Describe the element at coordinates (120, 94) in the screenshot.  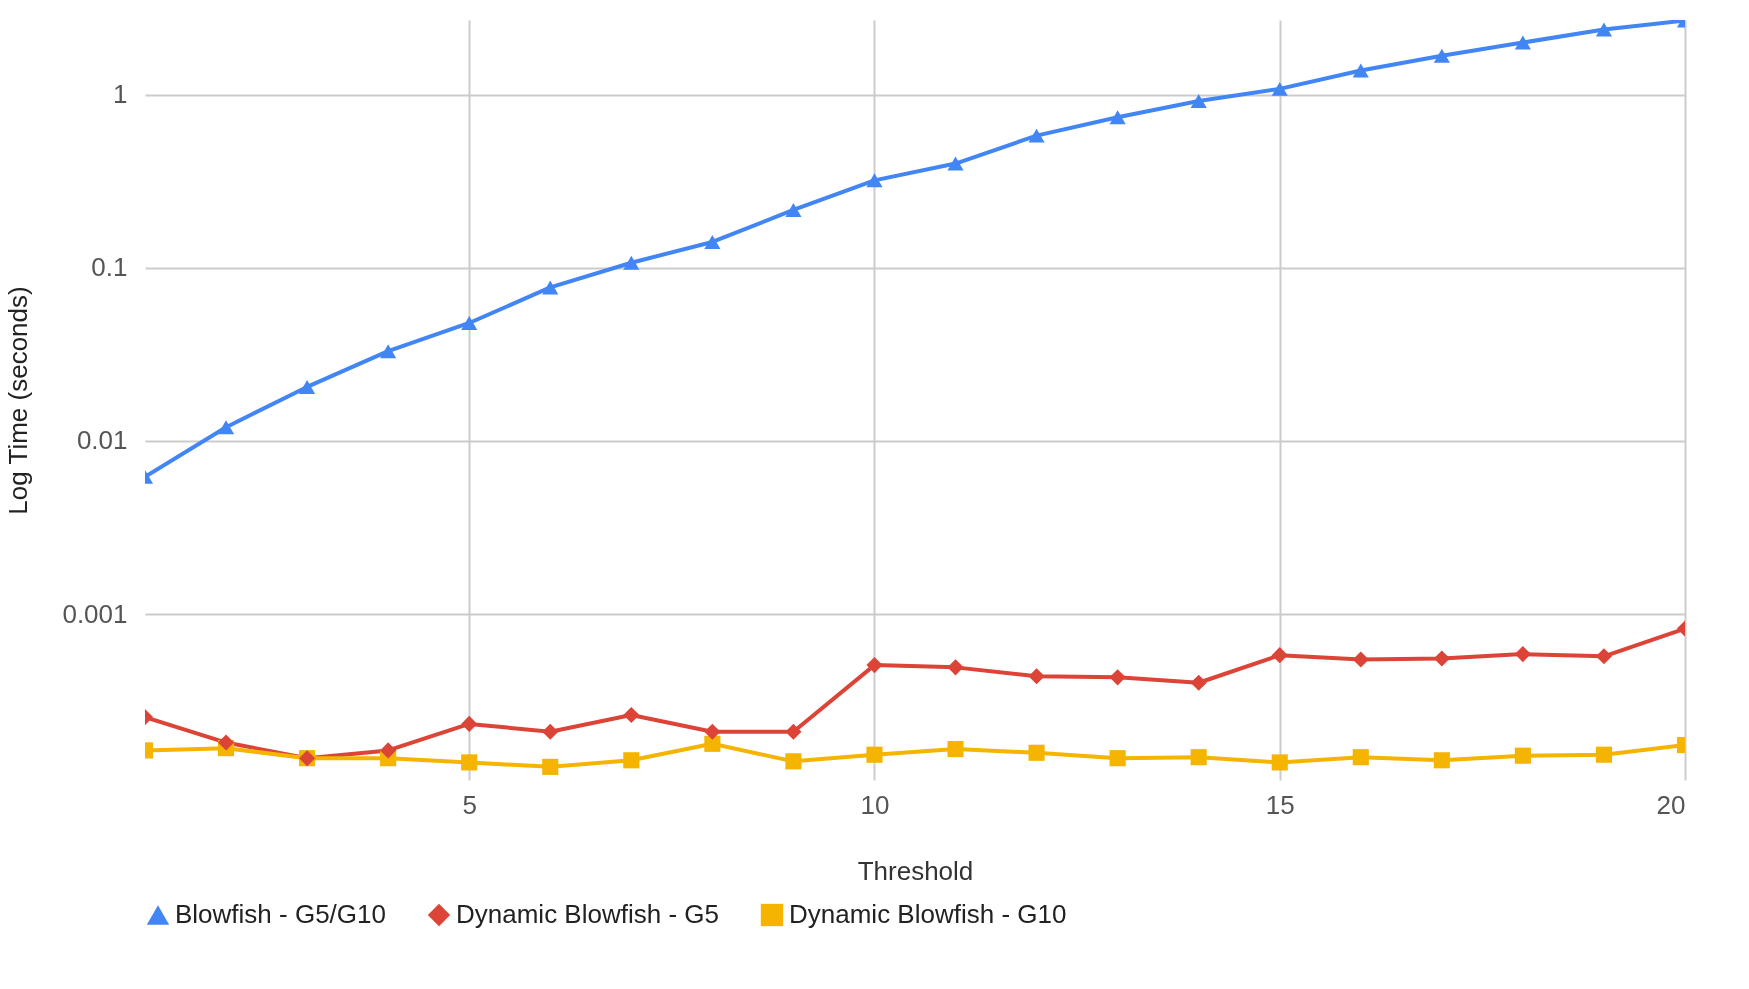
I see `y-tick-label: 1` at that location.